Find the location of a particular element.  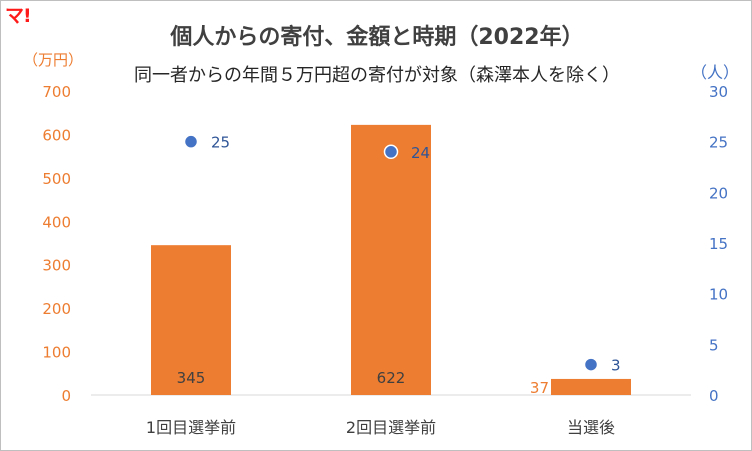

category-label: 当選後 is located at coordinates (591, 427).